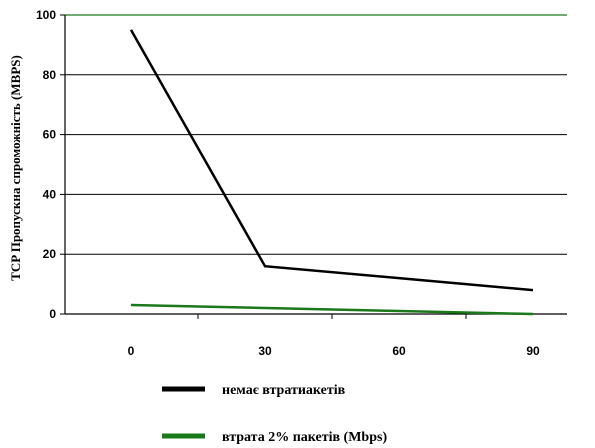  Describe the element at coordinates (50, 254) in the screenshot. I see `y-tick-label: 20` at that location.